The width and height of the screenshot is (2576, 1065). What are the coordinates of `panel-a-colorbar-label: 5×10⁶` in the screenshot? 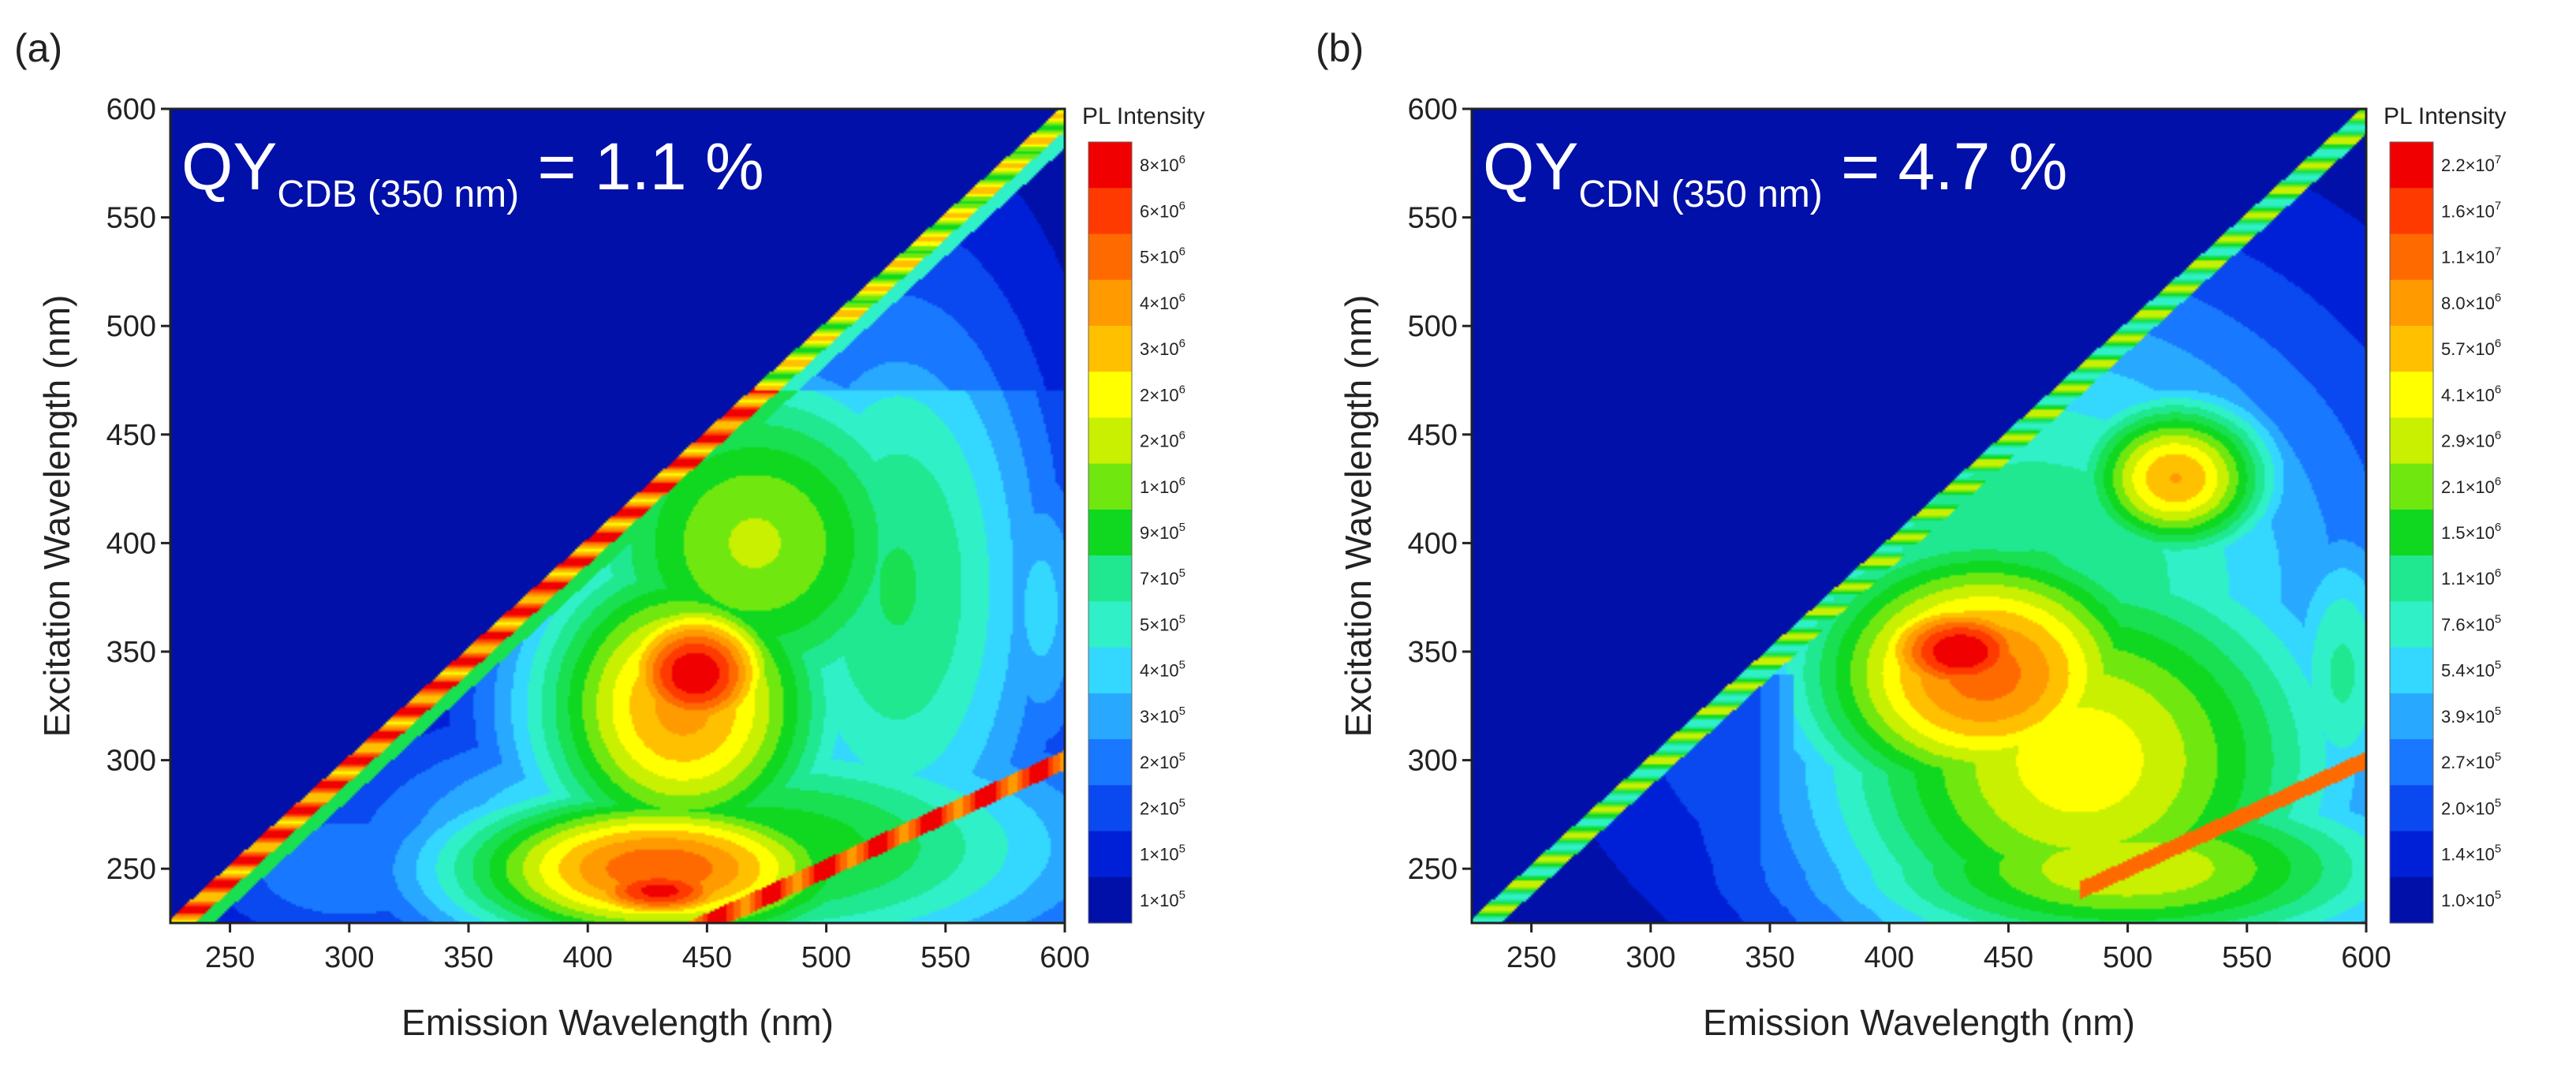 It's located at (1162, 256).